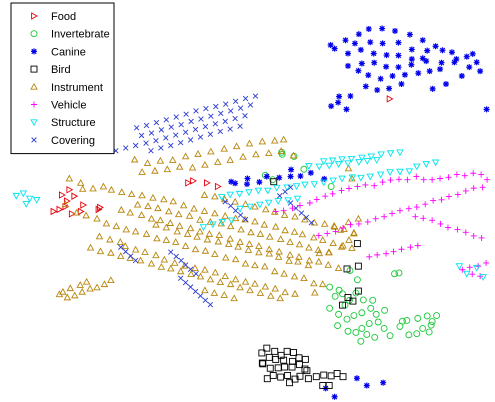 The width and height of the screenshot is (495, 402). Describe the element at coordinates (63, 17) in the screenshot. I see `legend-label-food: Food` at that location.